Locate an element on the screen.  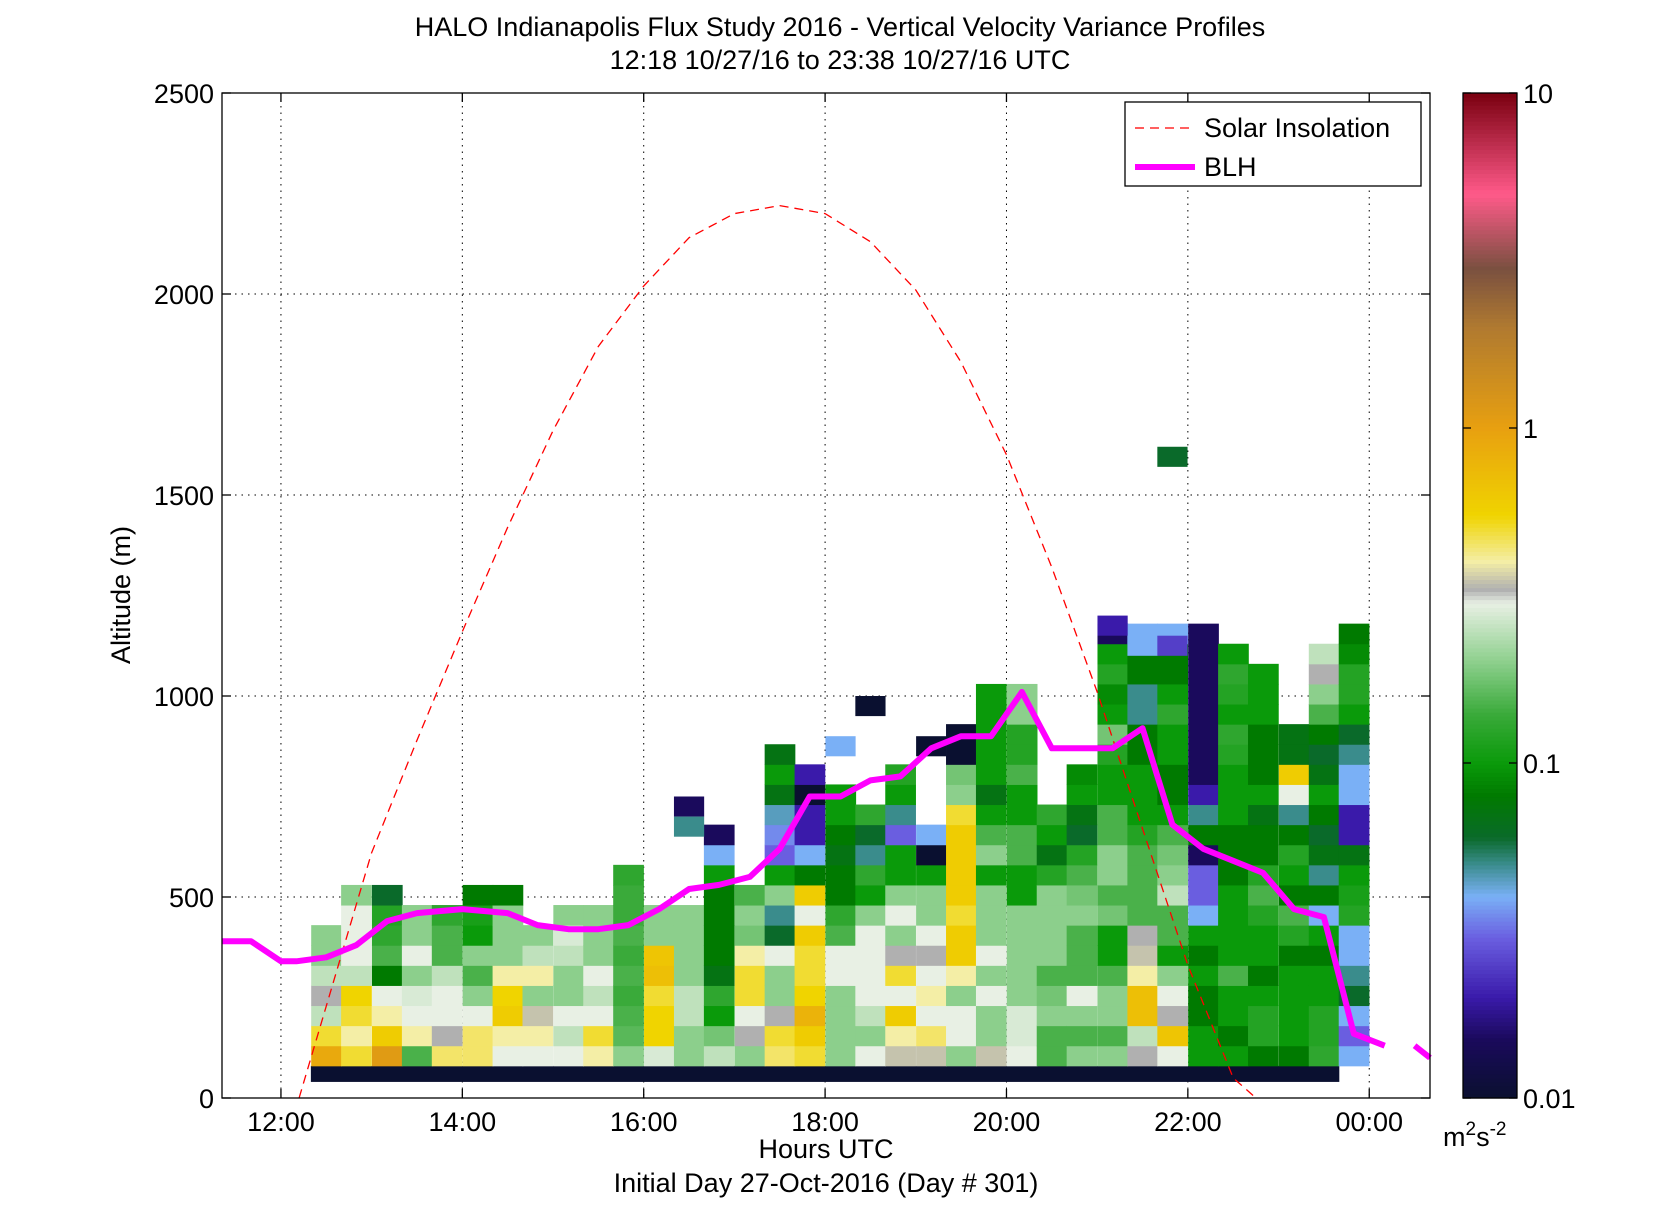
y-tick-label: 500 is located at coordinates (191, 898).